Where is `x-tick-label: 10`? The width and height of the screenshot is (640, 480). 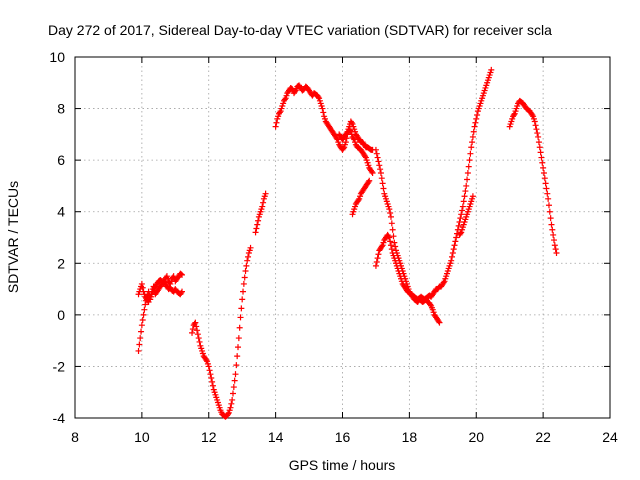
x-tick-label: 10 is located at coordinates (142, 437).